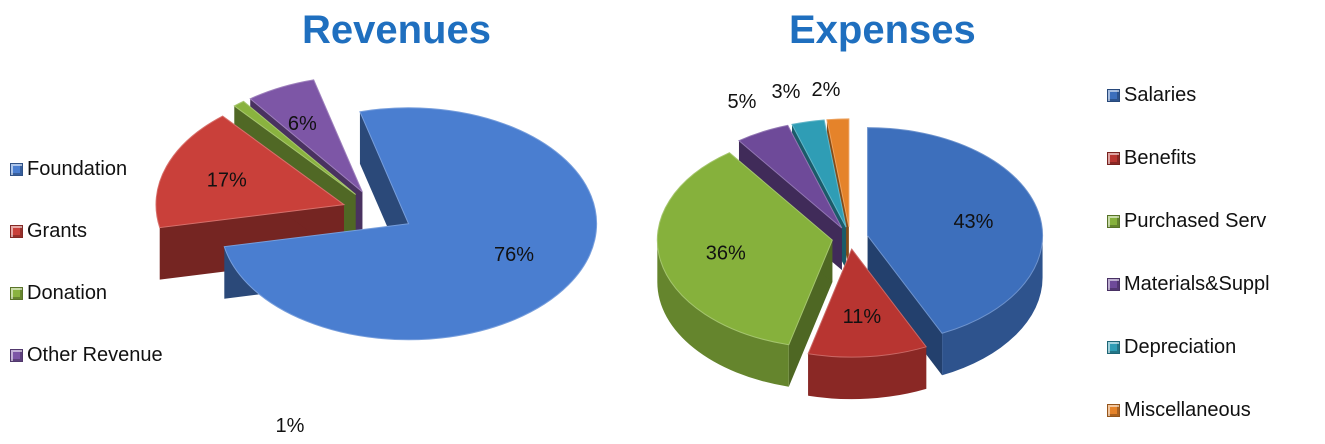 The width and height of the screenshot is (1325, 444). What do you see at coordinates (16, 169) in the screenshot?
I see `revenues-legend-swatch-foundation` at bounding box center [16, 169].